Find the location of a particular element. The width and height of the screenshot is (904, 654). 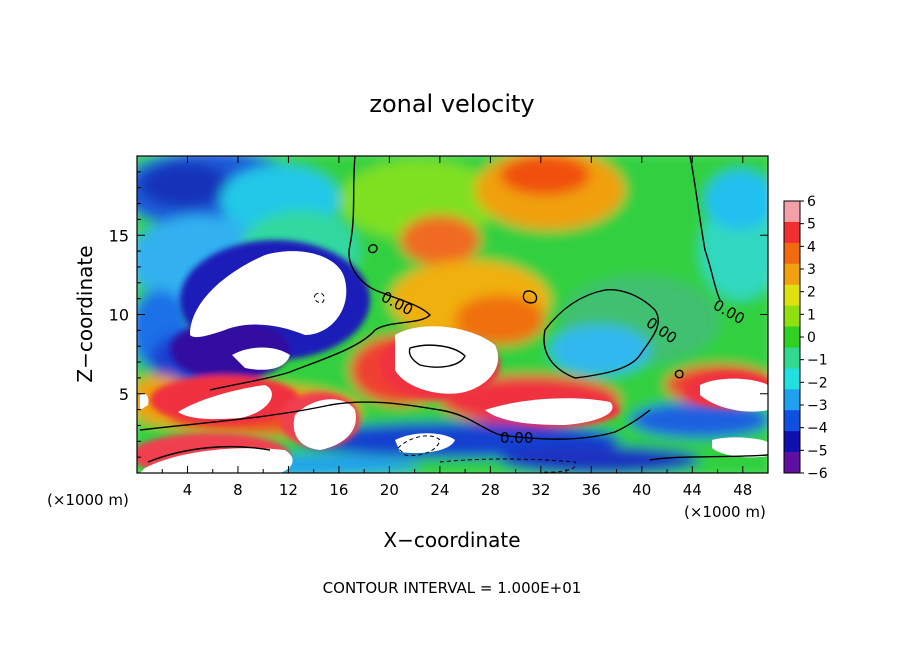

colorbar-label: −1 is located at coordinates (817, 361).